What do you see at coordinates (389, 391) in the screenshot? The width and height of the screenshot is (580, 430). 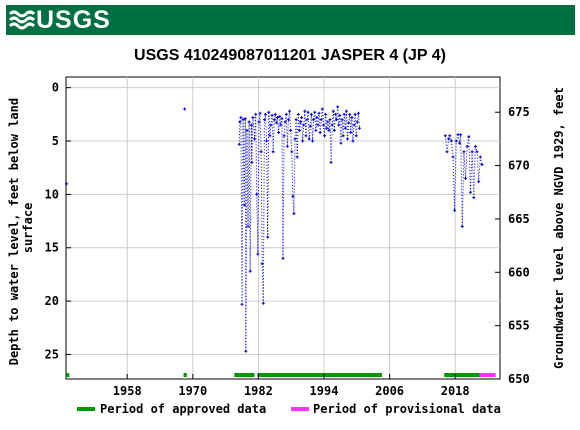 I see `x-tick-label: 2006` at bounding box center [389, 391].